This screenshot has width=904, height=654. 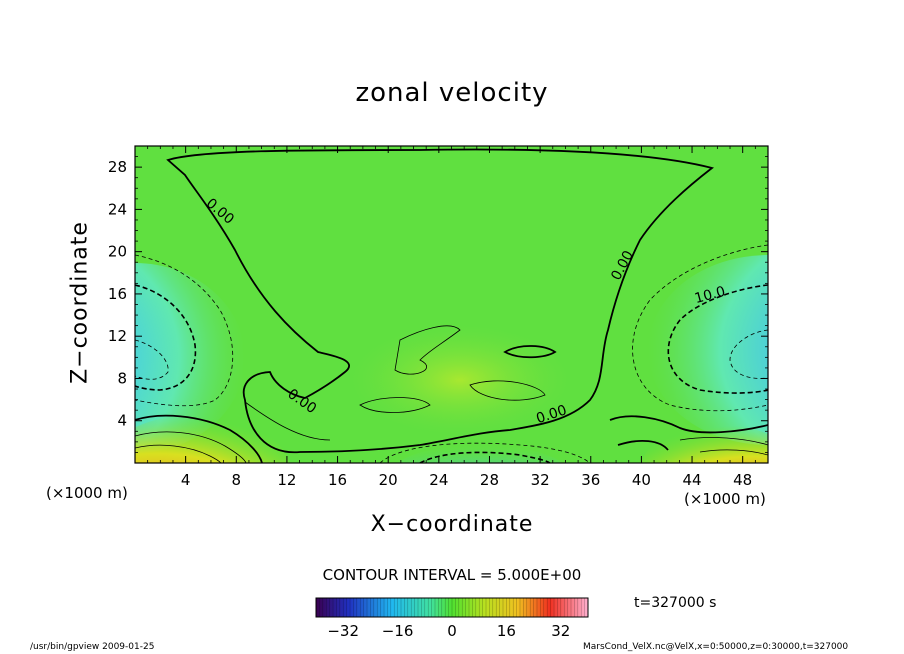 I want to click on colorbar-tick-label: 0, so click(x=452, y=631).